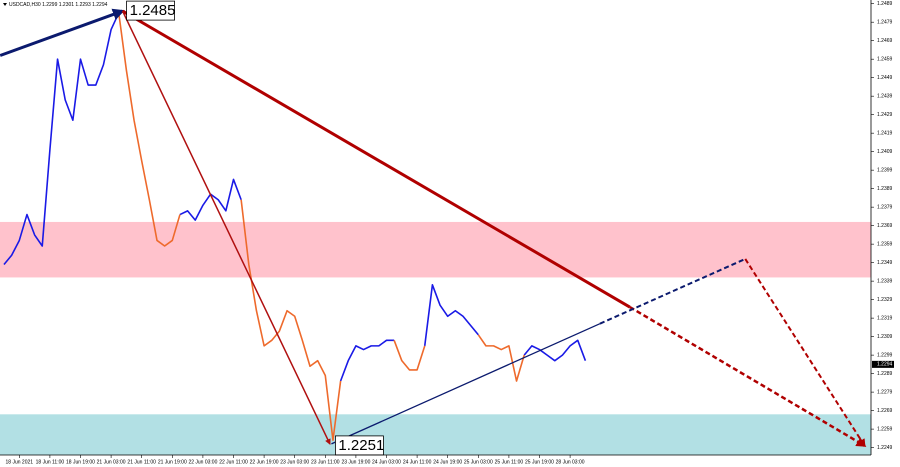  I want to click on last-price-box, so click(883, 364).